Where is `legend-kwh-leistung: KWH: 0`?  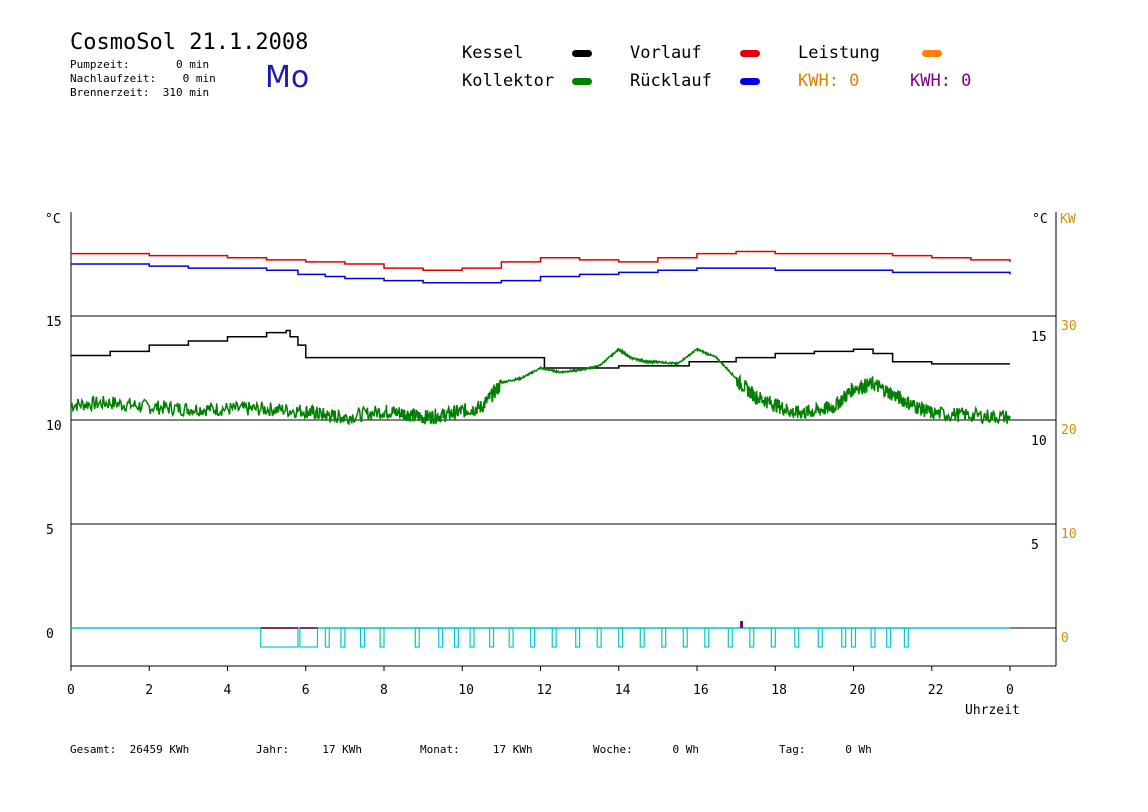
legend-kwh-leistung: KWH: 0 is located at coordinates (829, 81).